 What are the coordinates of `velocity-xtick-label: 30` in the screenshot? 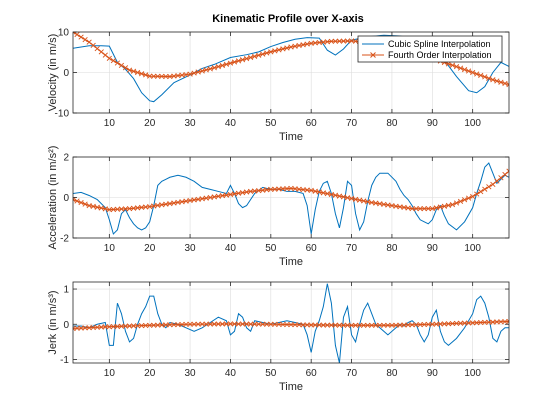 It's located at (191, 123).